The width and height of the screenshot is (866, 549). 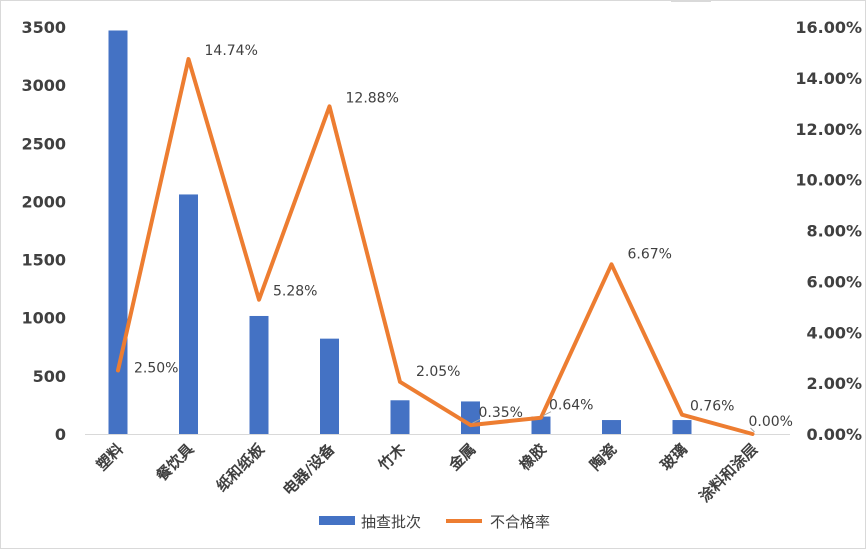 What do you see at coordinates (771, 422) in the screenshot?
I see `data-label-9: 0.00%` at bounding box center [771, 422].